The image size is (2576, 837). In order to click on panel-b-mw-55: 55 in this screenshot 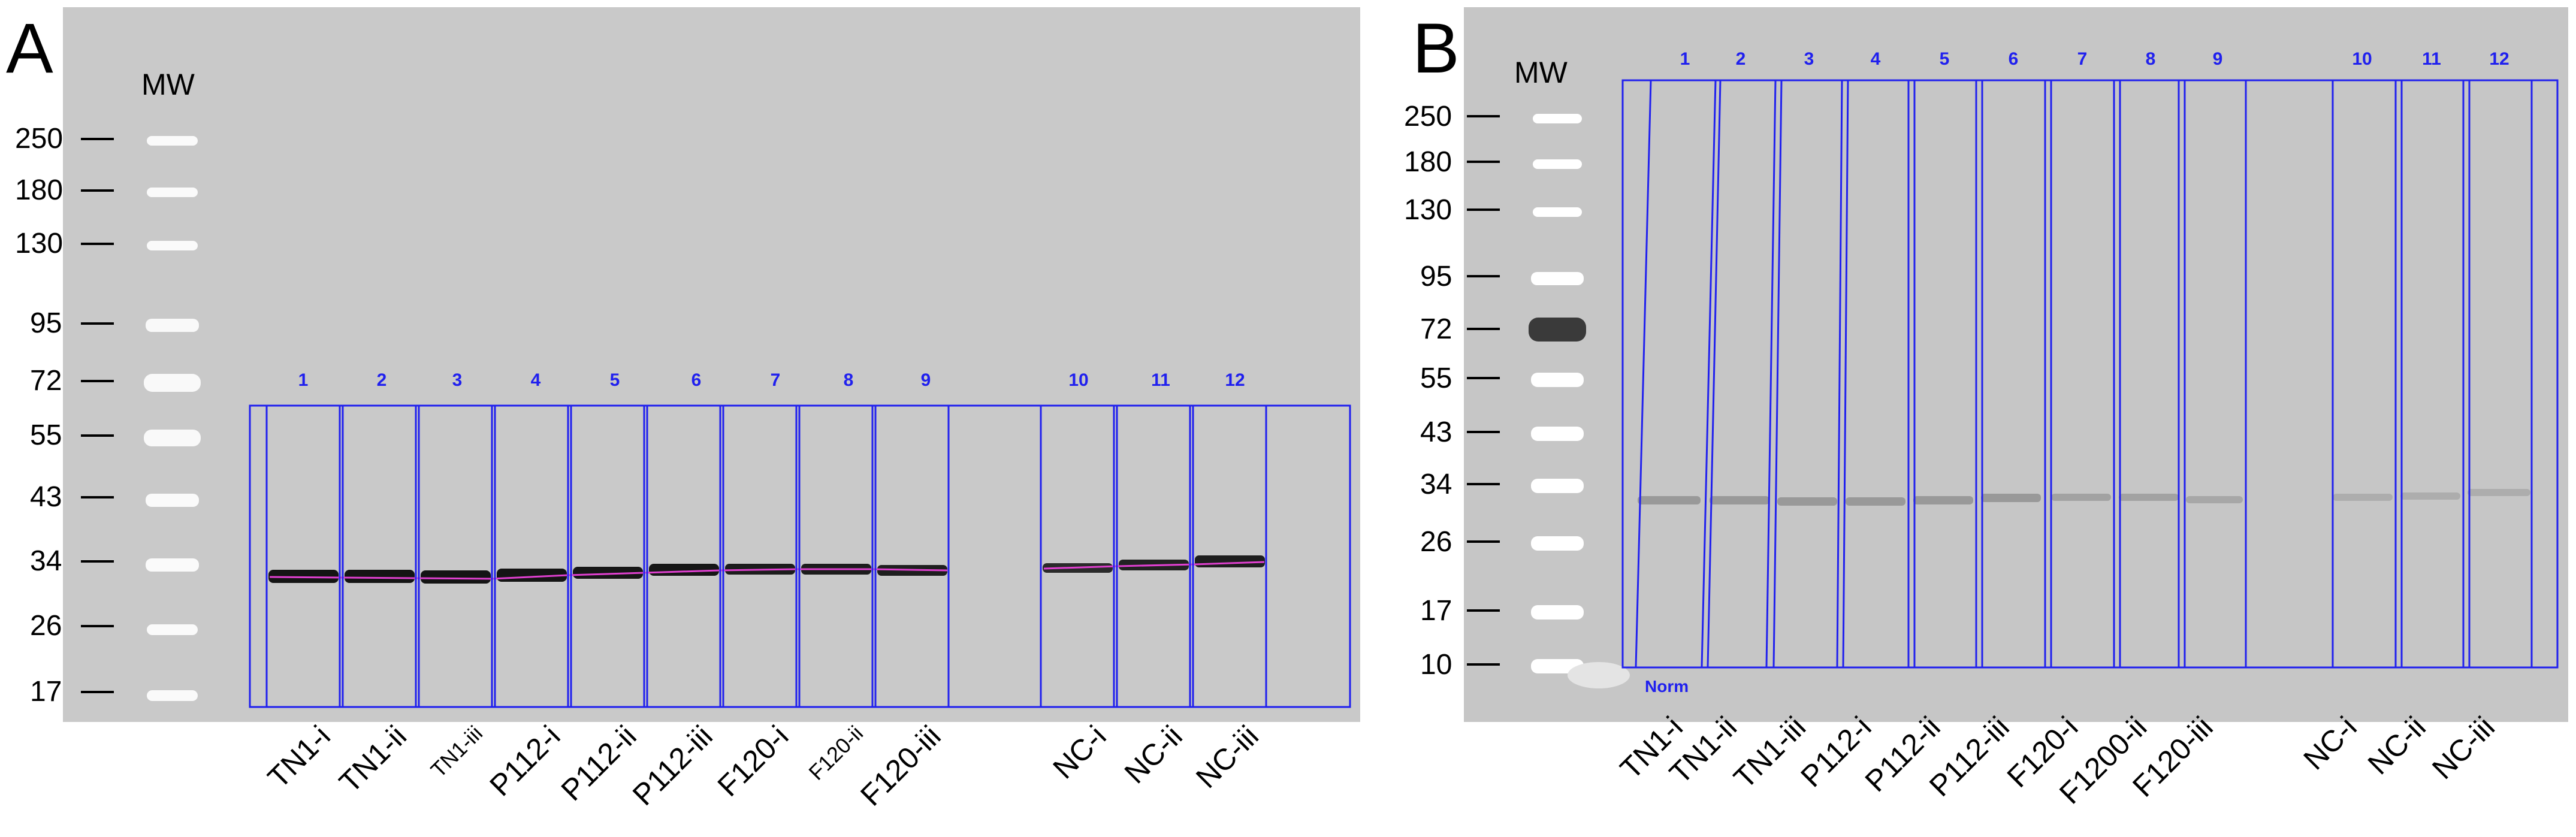, I will do `click(1436, 378)`.